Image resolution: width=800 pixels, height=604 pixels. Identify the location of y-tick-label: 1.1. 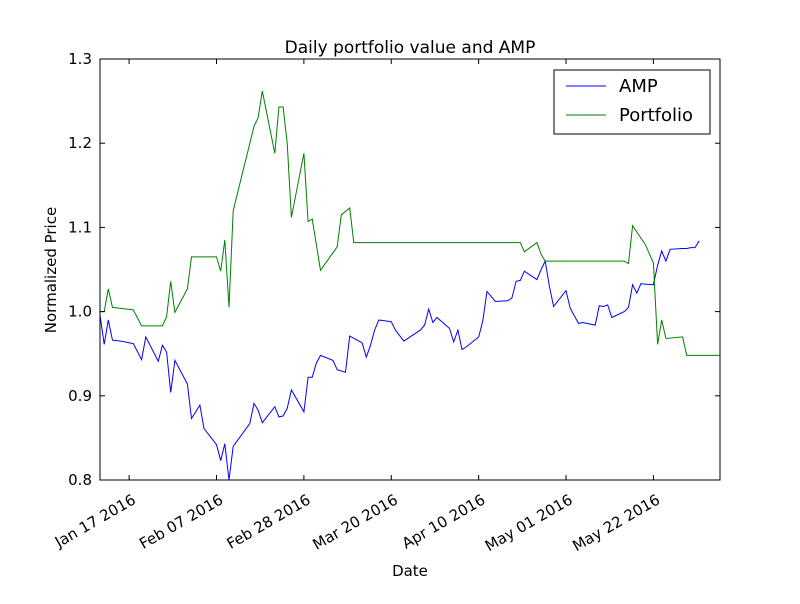
(80, 227).